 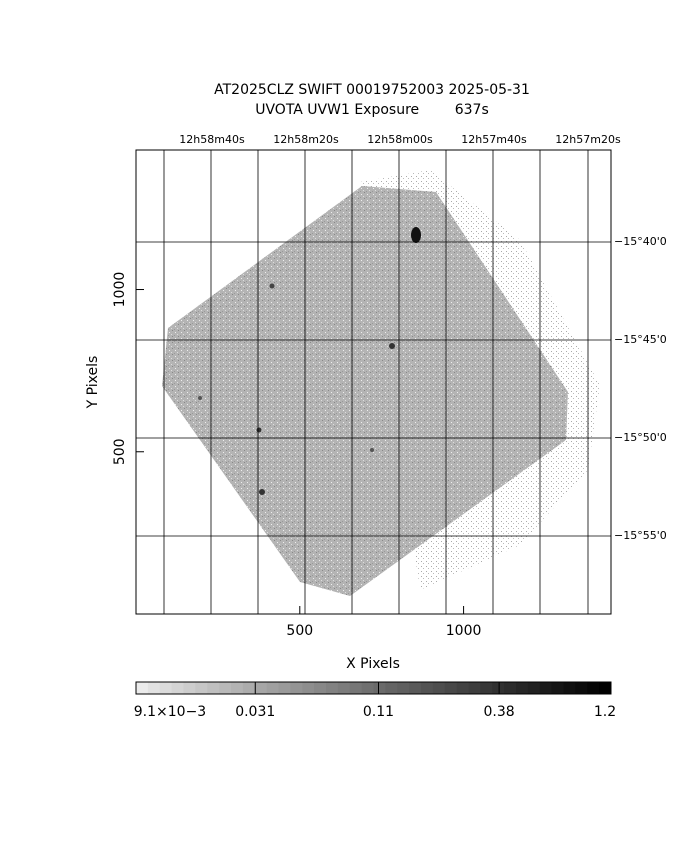 I want to click on dec-label: −15°45'0, so click(x=640, y=339).